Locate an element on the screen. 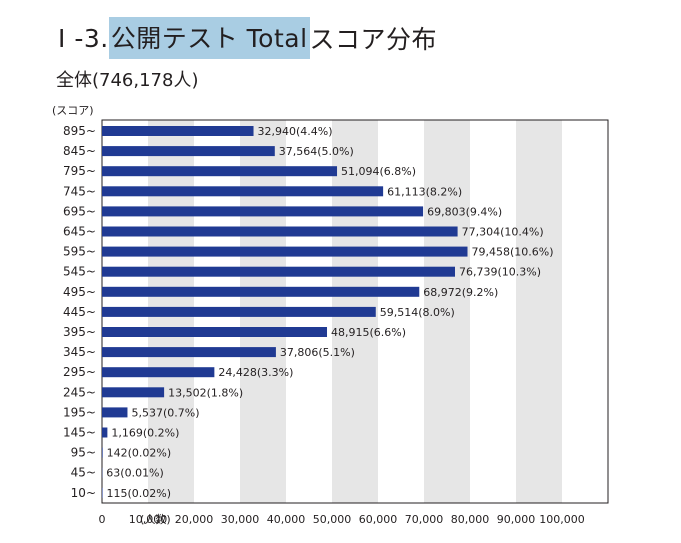 The image size is (681, 543). data-label: 37,806(5.1%) is located at coordinates (317, 352).